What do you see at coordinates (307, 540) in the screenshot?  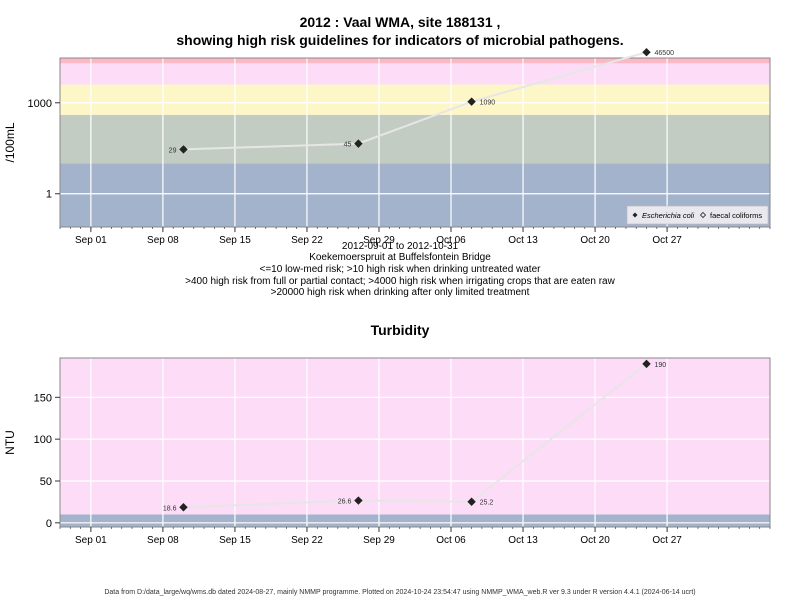 I see `chart2-x-tick-label: Sep 22` at bounding box center [307, 540].